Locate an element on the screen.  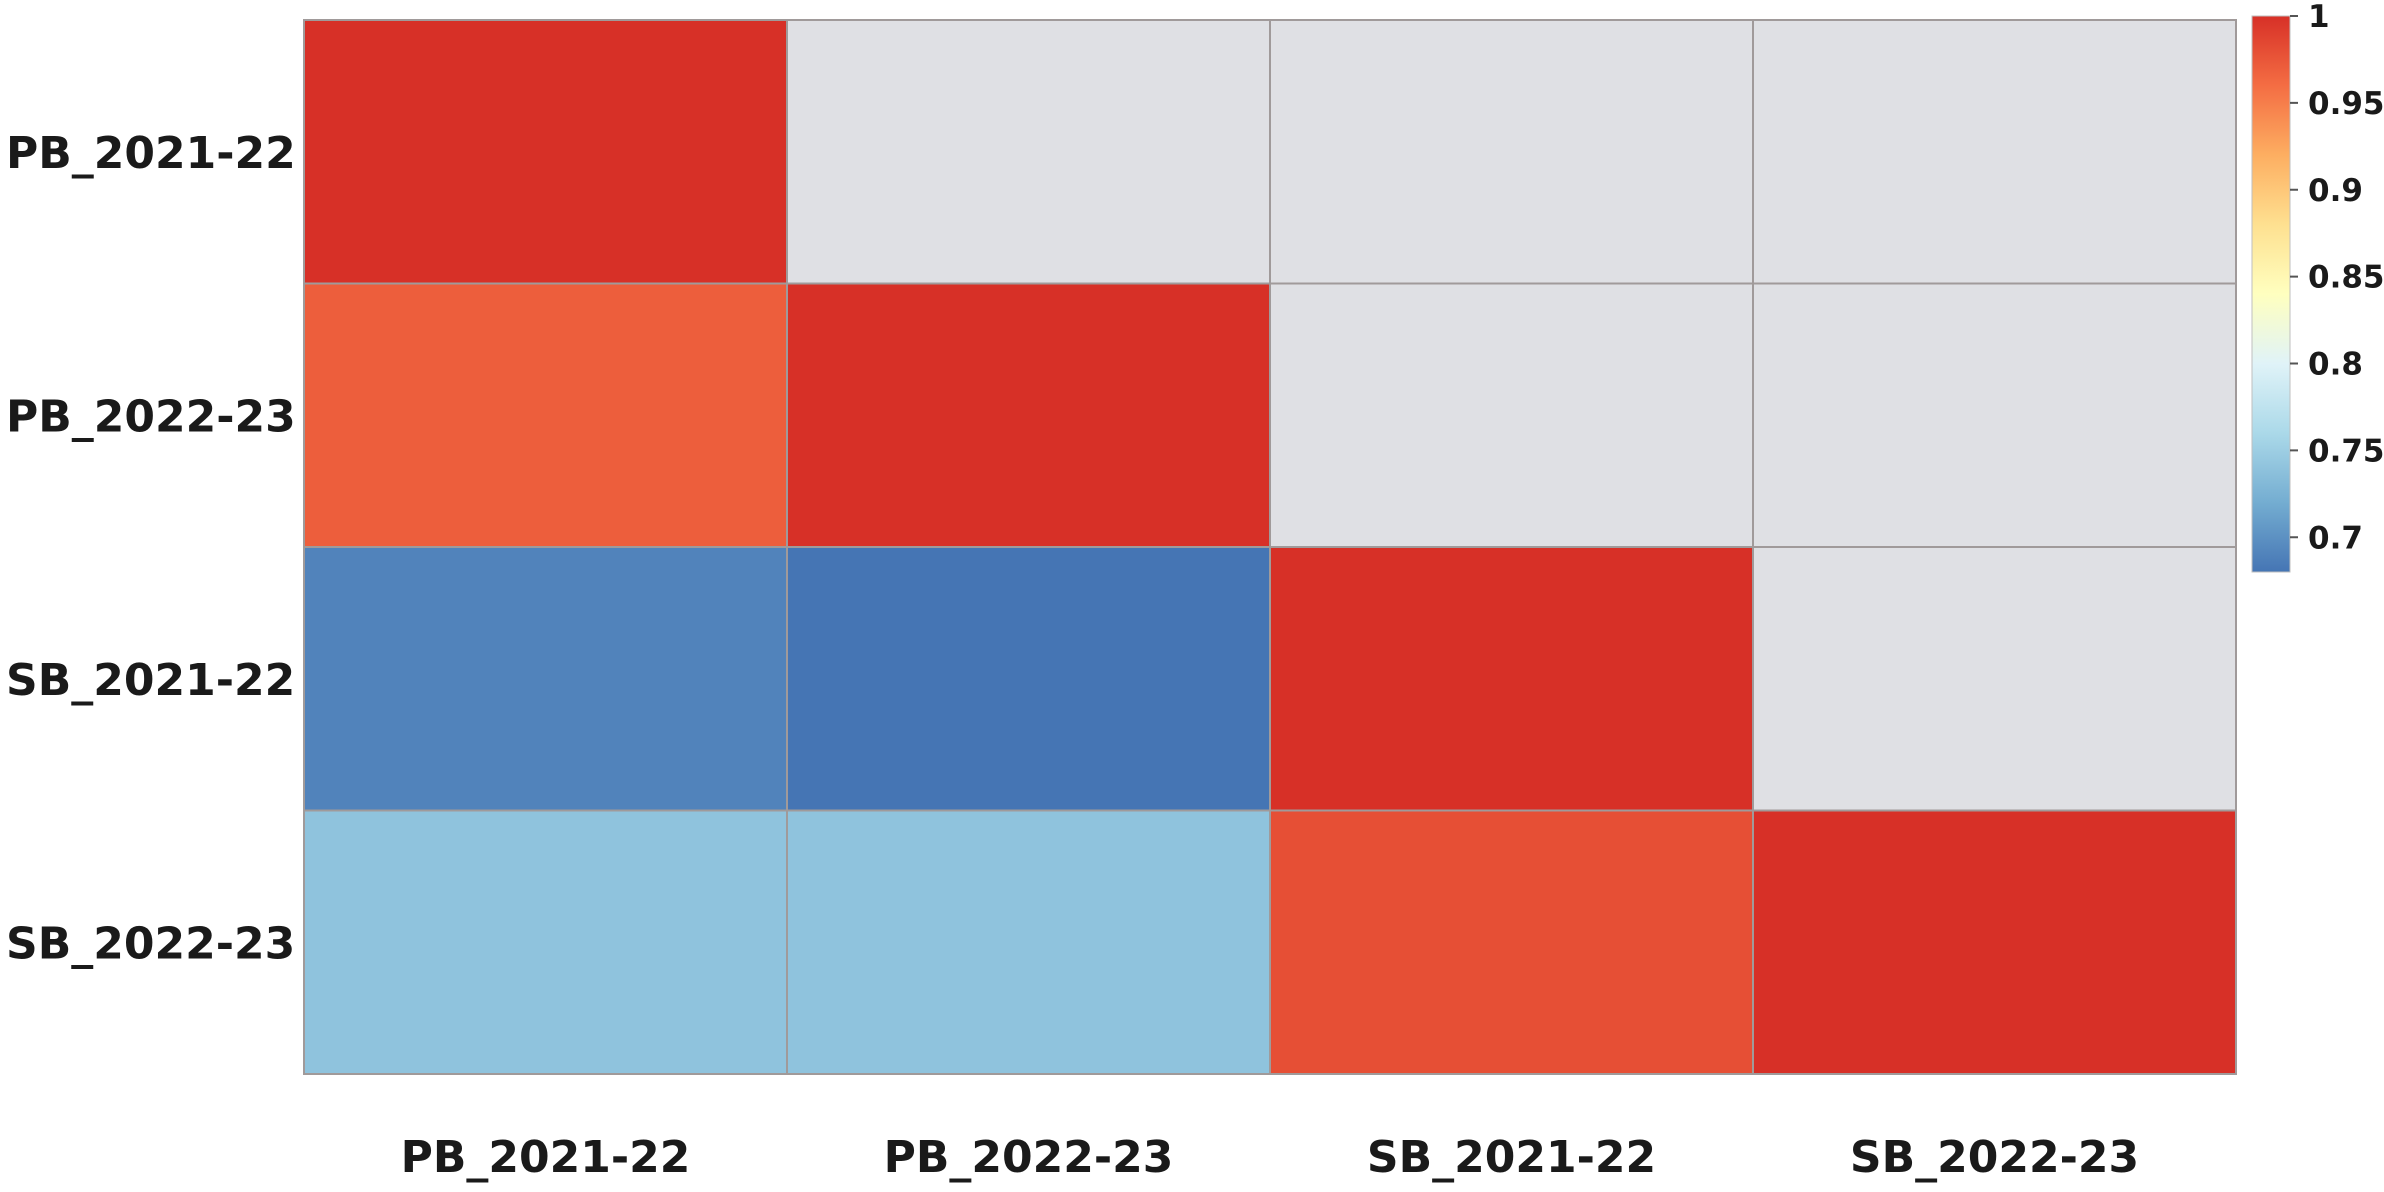
row-labels: PB_2021-22 PB_2022-23 SB_2021-22 SB_2022-23 is located at coordinates (151, 549).